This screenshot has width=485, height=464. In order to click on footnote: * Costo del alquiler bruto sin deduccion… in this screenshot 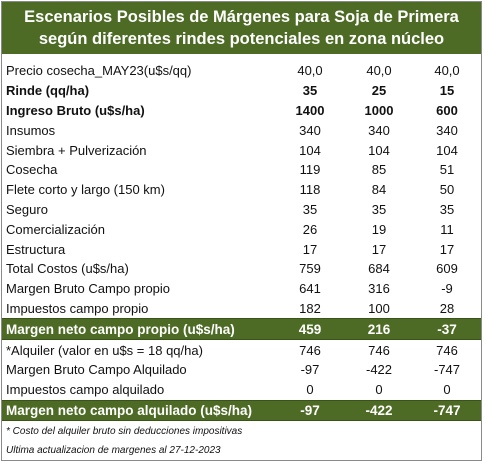, I will do `click(124, 432)`.